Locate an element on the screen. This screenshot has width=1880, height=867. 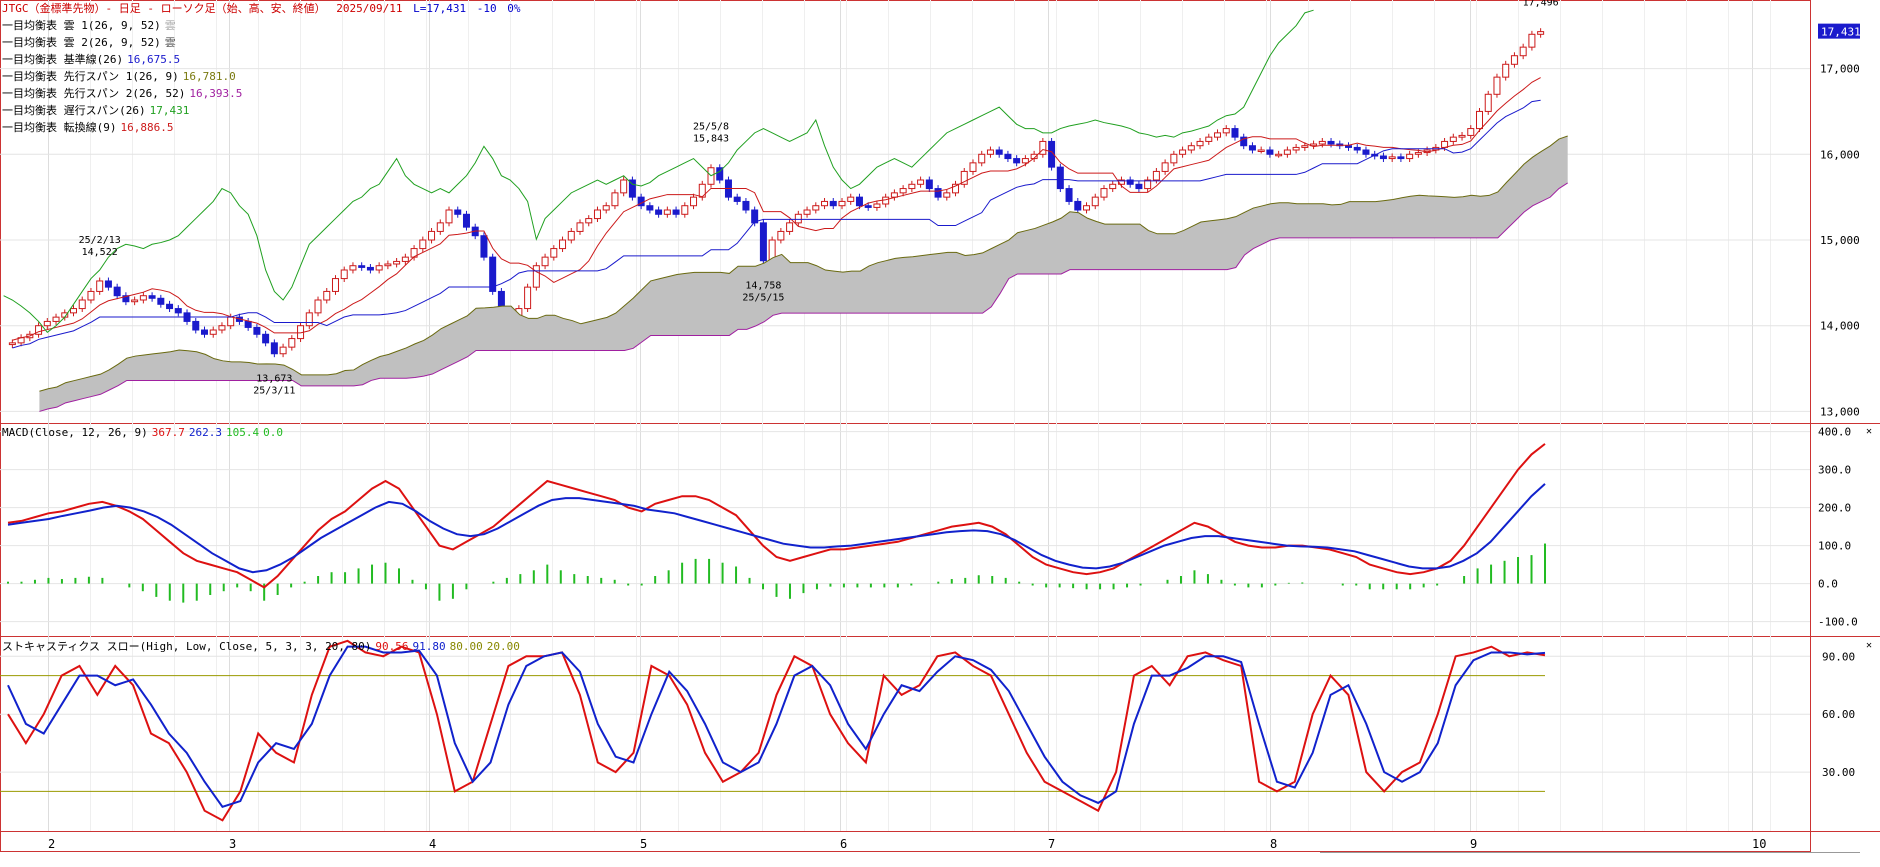
y-tick-label: 200.0 is located at coordinates (1834, 508).